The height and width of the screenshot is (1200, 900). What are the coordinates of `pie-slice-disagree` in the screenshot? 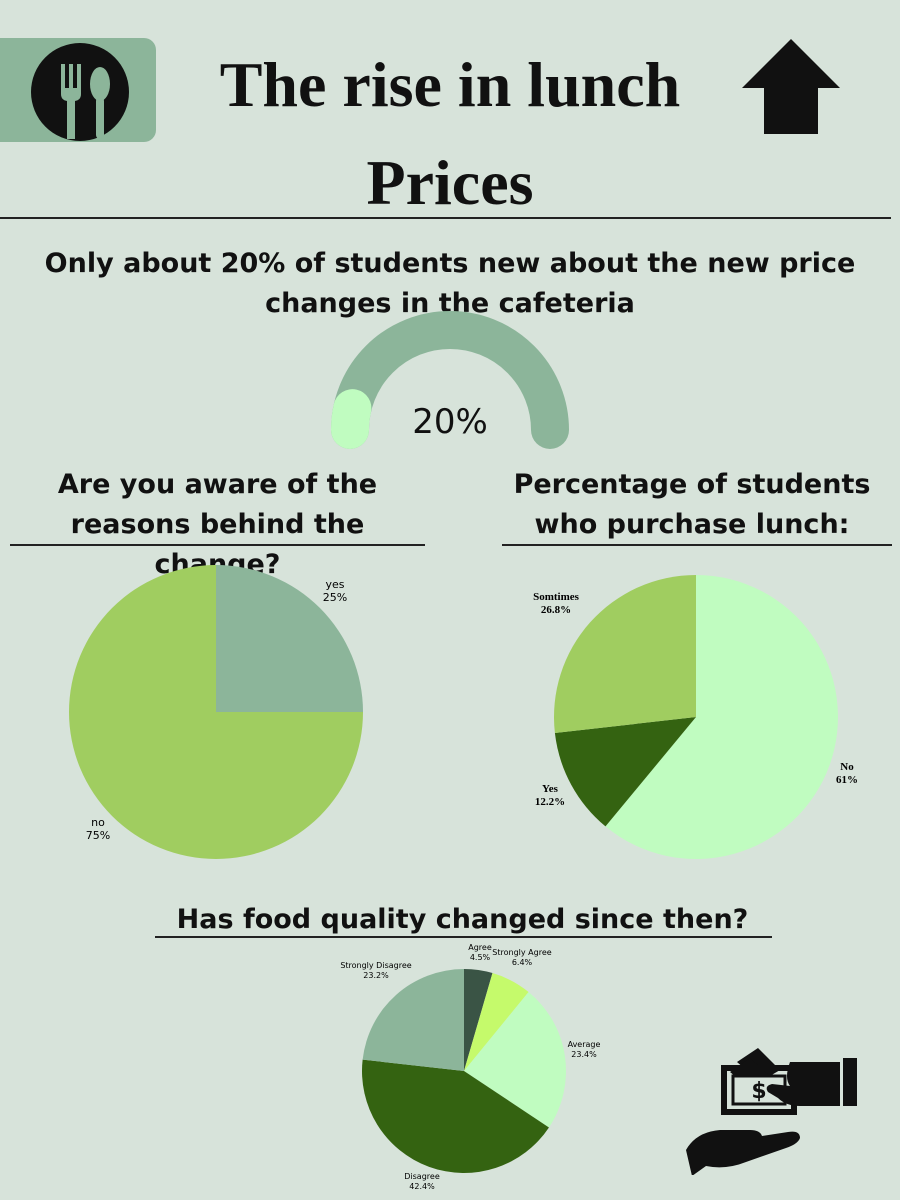 It's located at (455, 1116).